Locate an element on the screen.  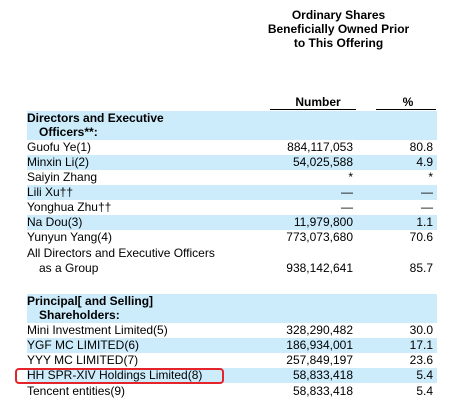
shares-number: 328,290,482 is located at coordinates (319, 330).